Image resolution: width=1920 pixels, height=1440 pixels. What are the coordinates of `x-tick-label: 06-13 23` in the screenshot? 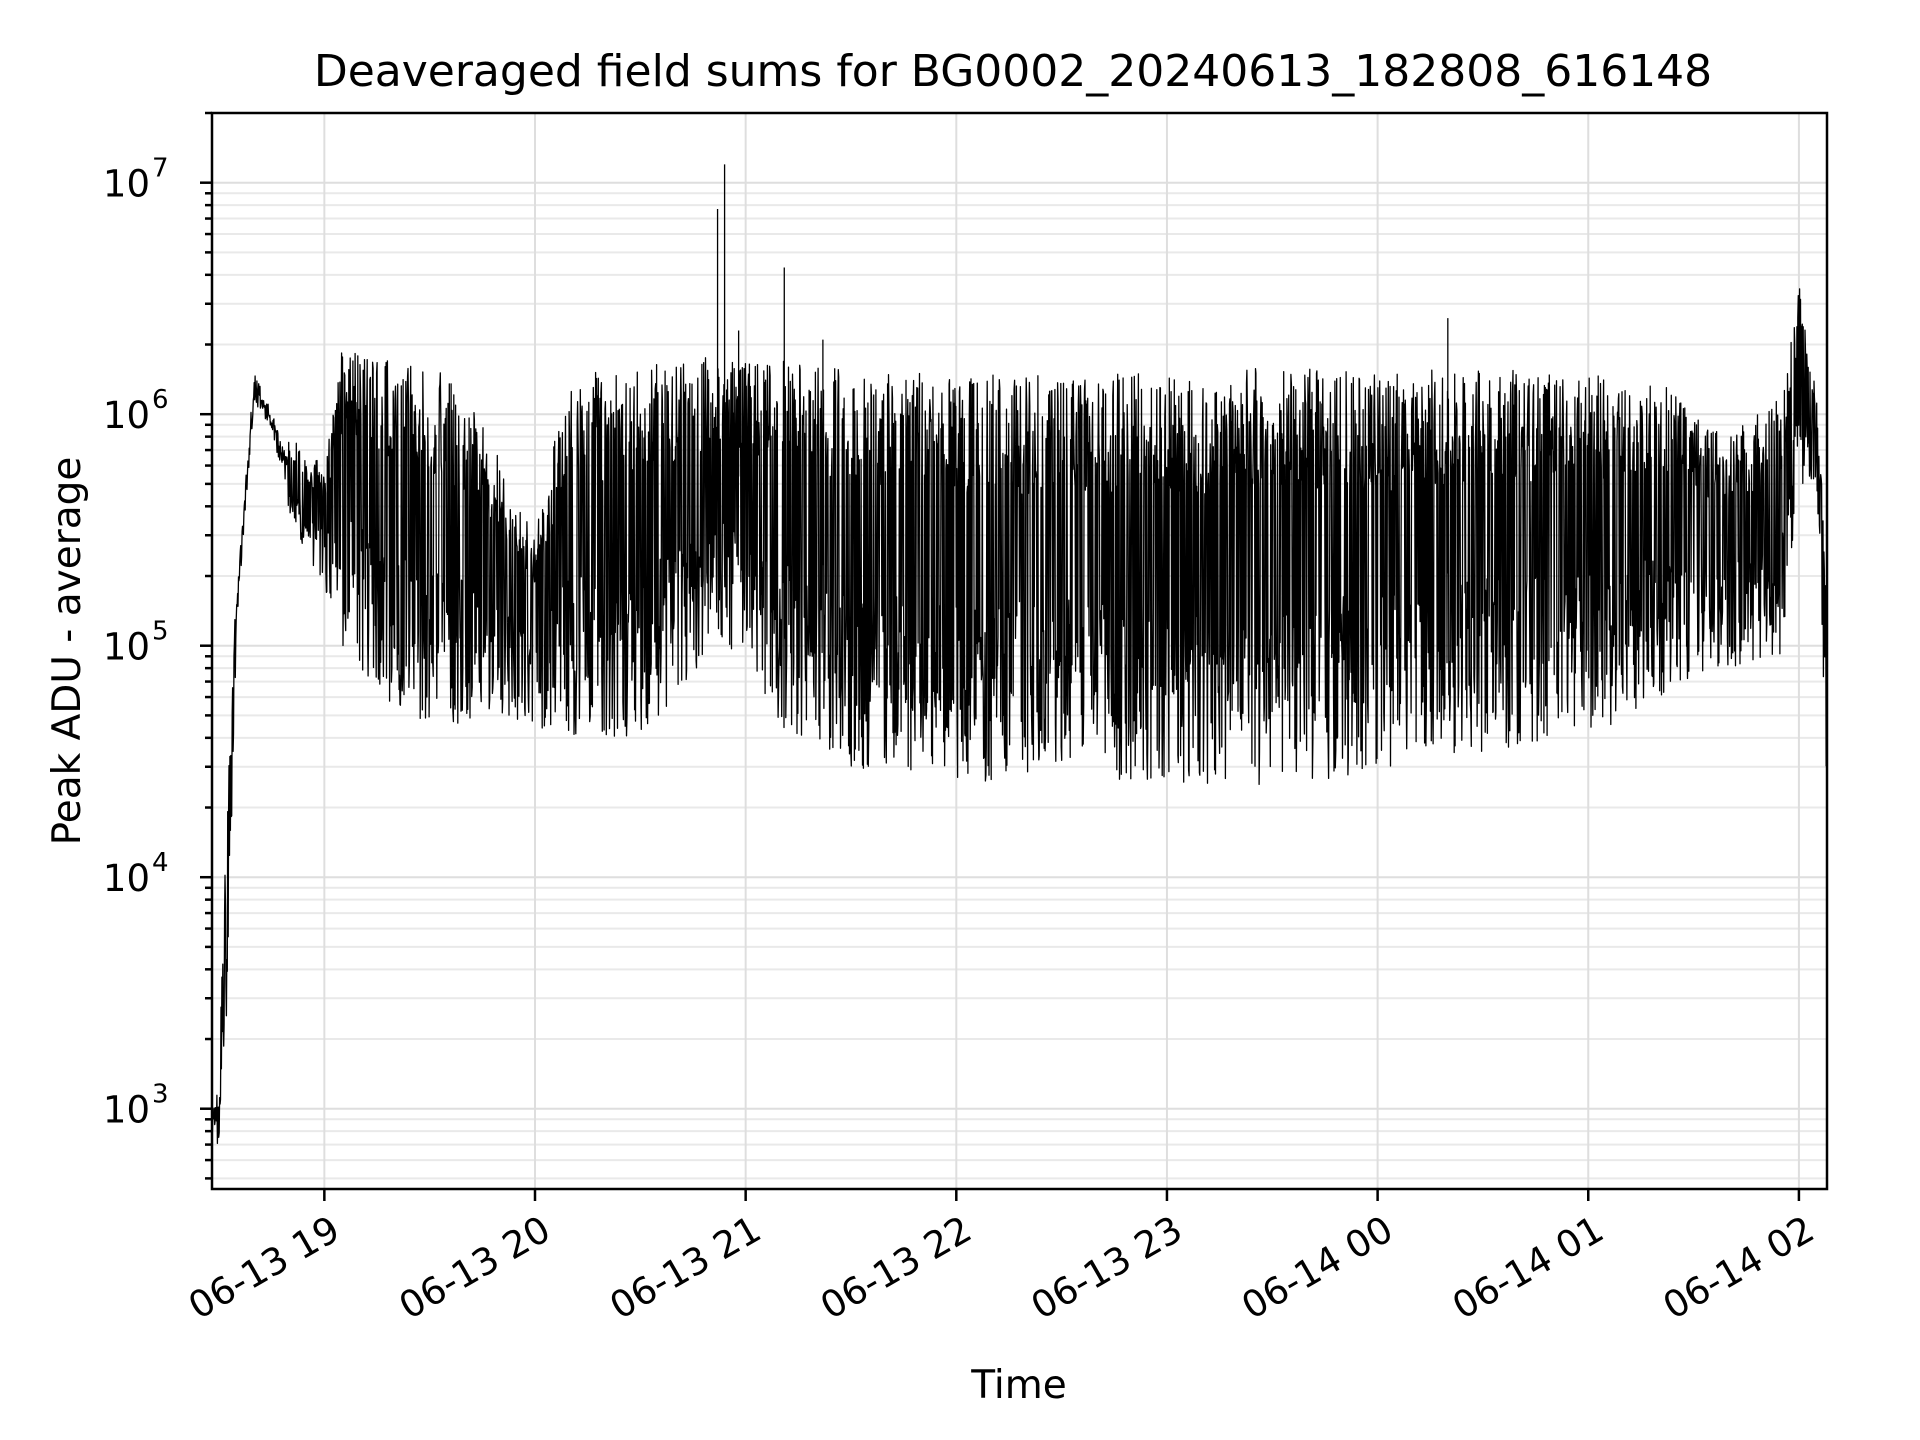 It's located at (1107, 1268).